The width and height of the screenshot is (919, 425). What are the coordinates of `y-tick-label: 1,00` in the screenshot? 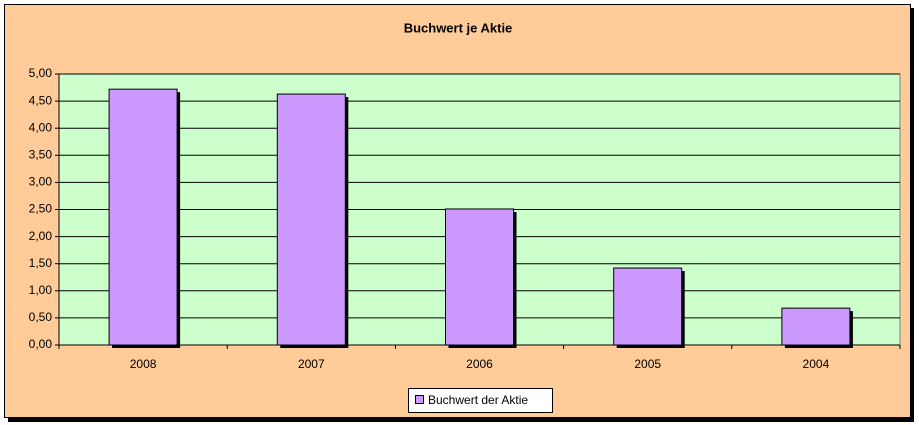 It's located at (41, 290).